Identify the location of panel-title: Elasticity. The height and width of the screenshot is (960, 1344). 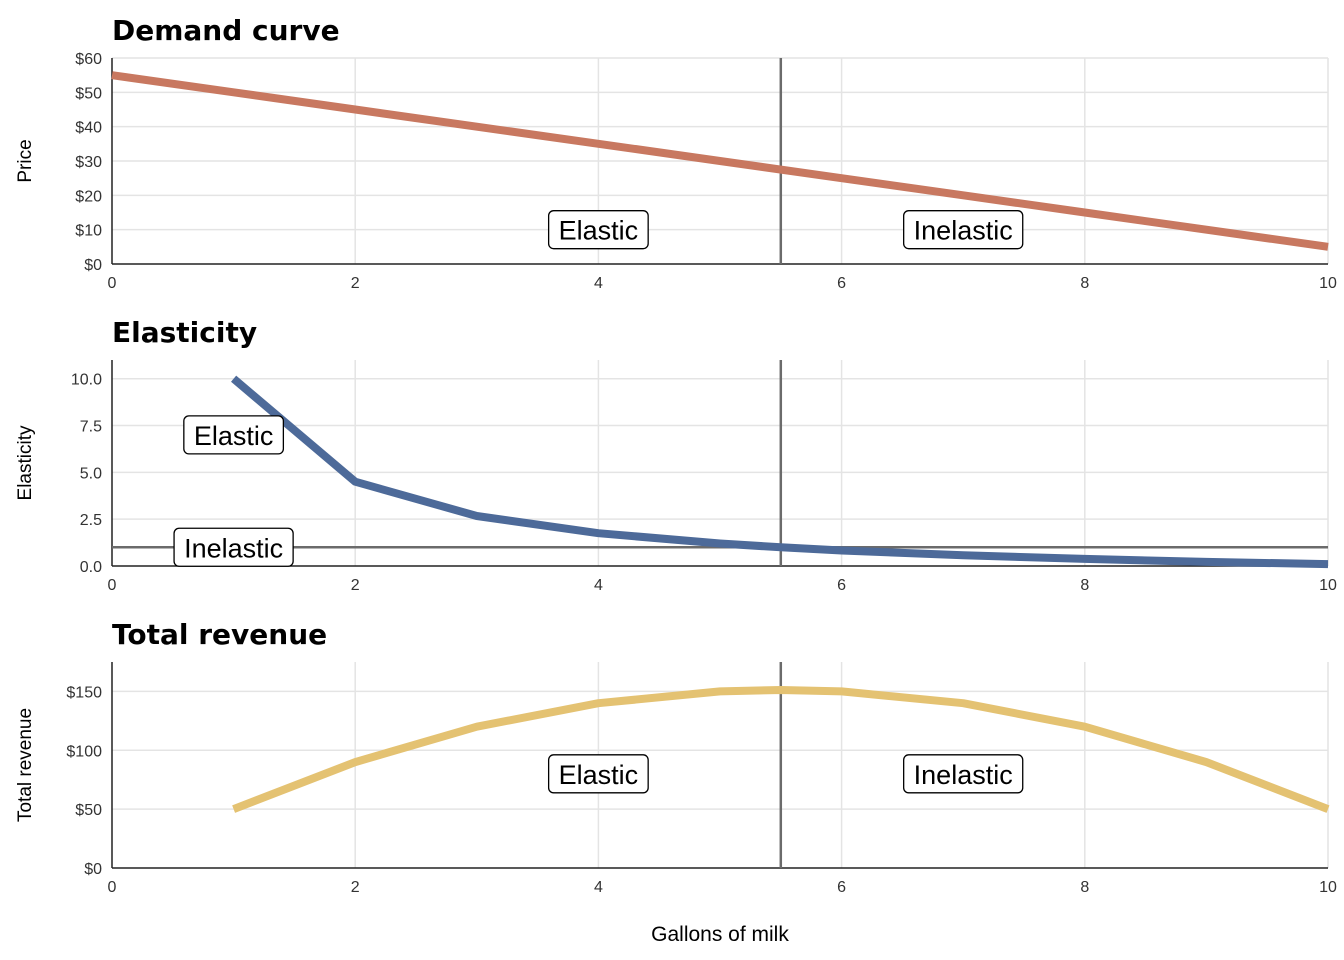
(184, 332).